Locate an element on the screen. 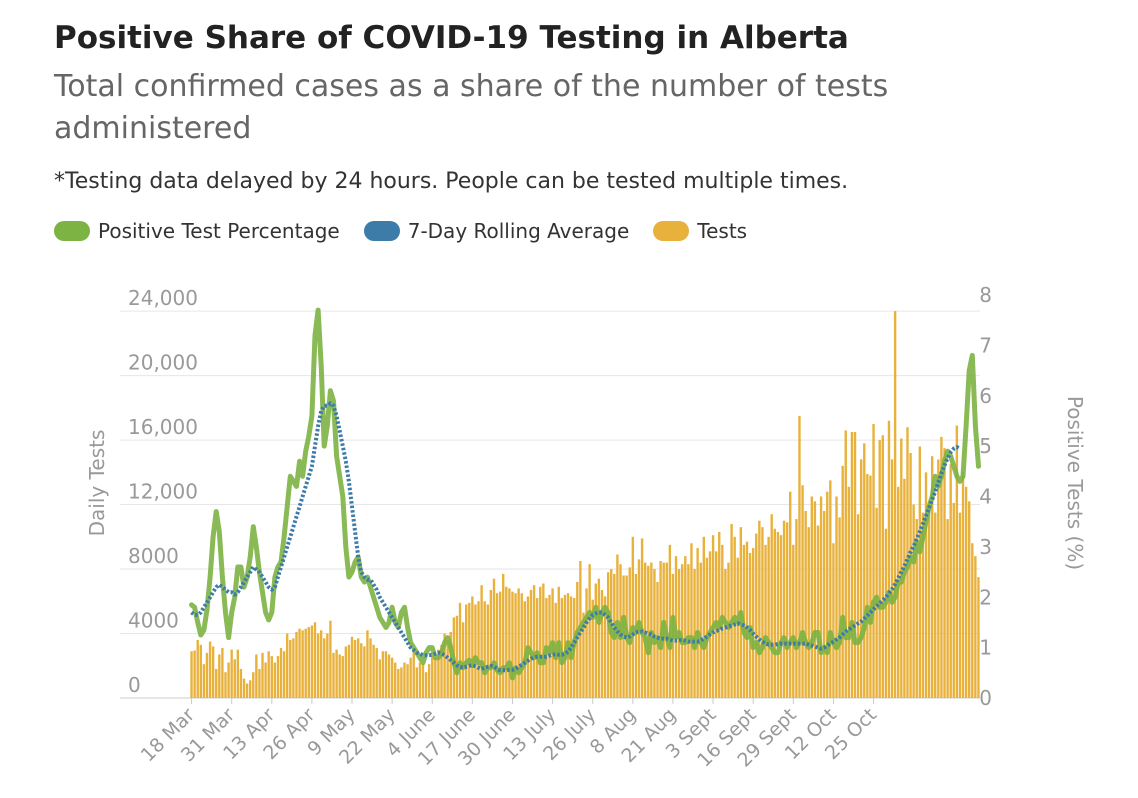 This screenshot has height=798, width=1138. legend-swatch-tests is located at coordinates (671, 231).